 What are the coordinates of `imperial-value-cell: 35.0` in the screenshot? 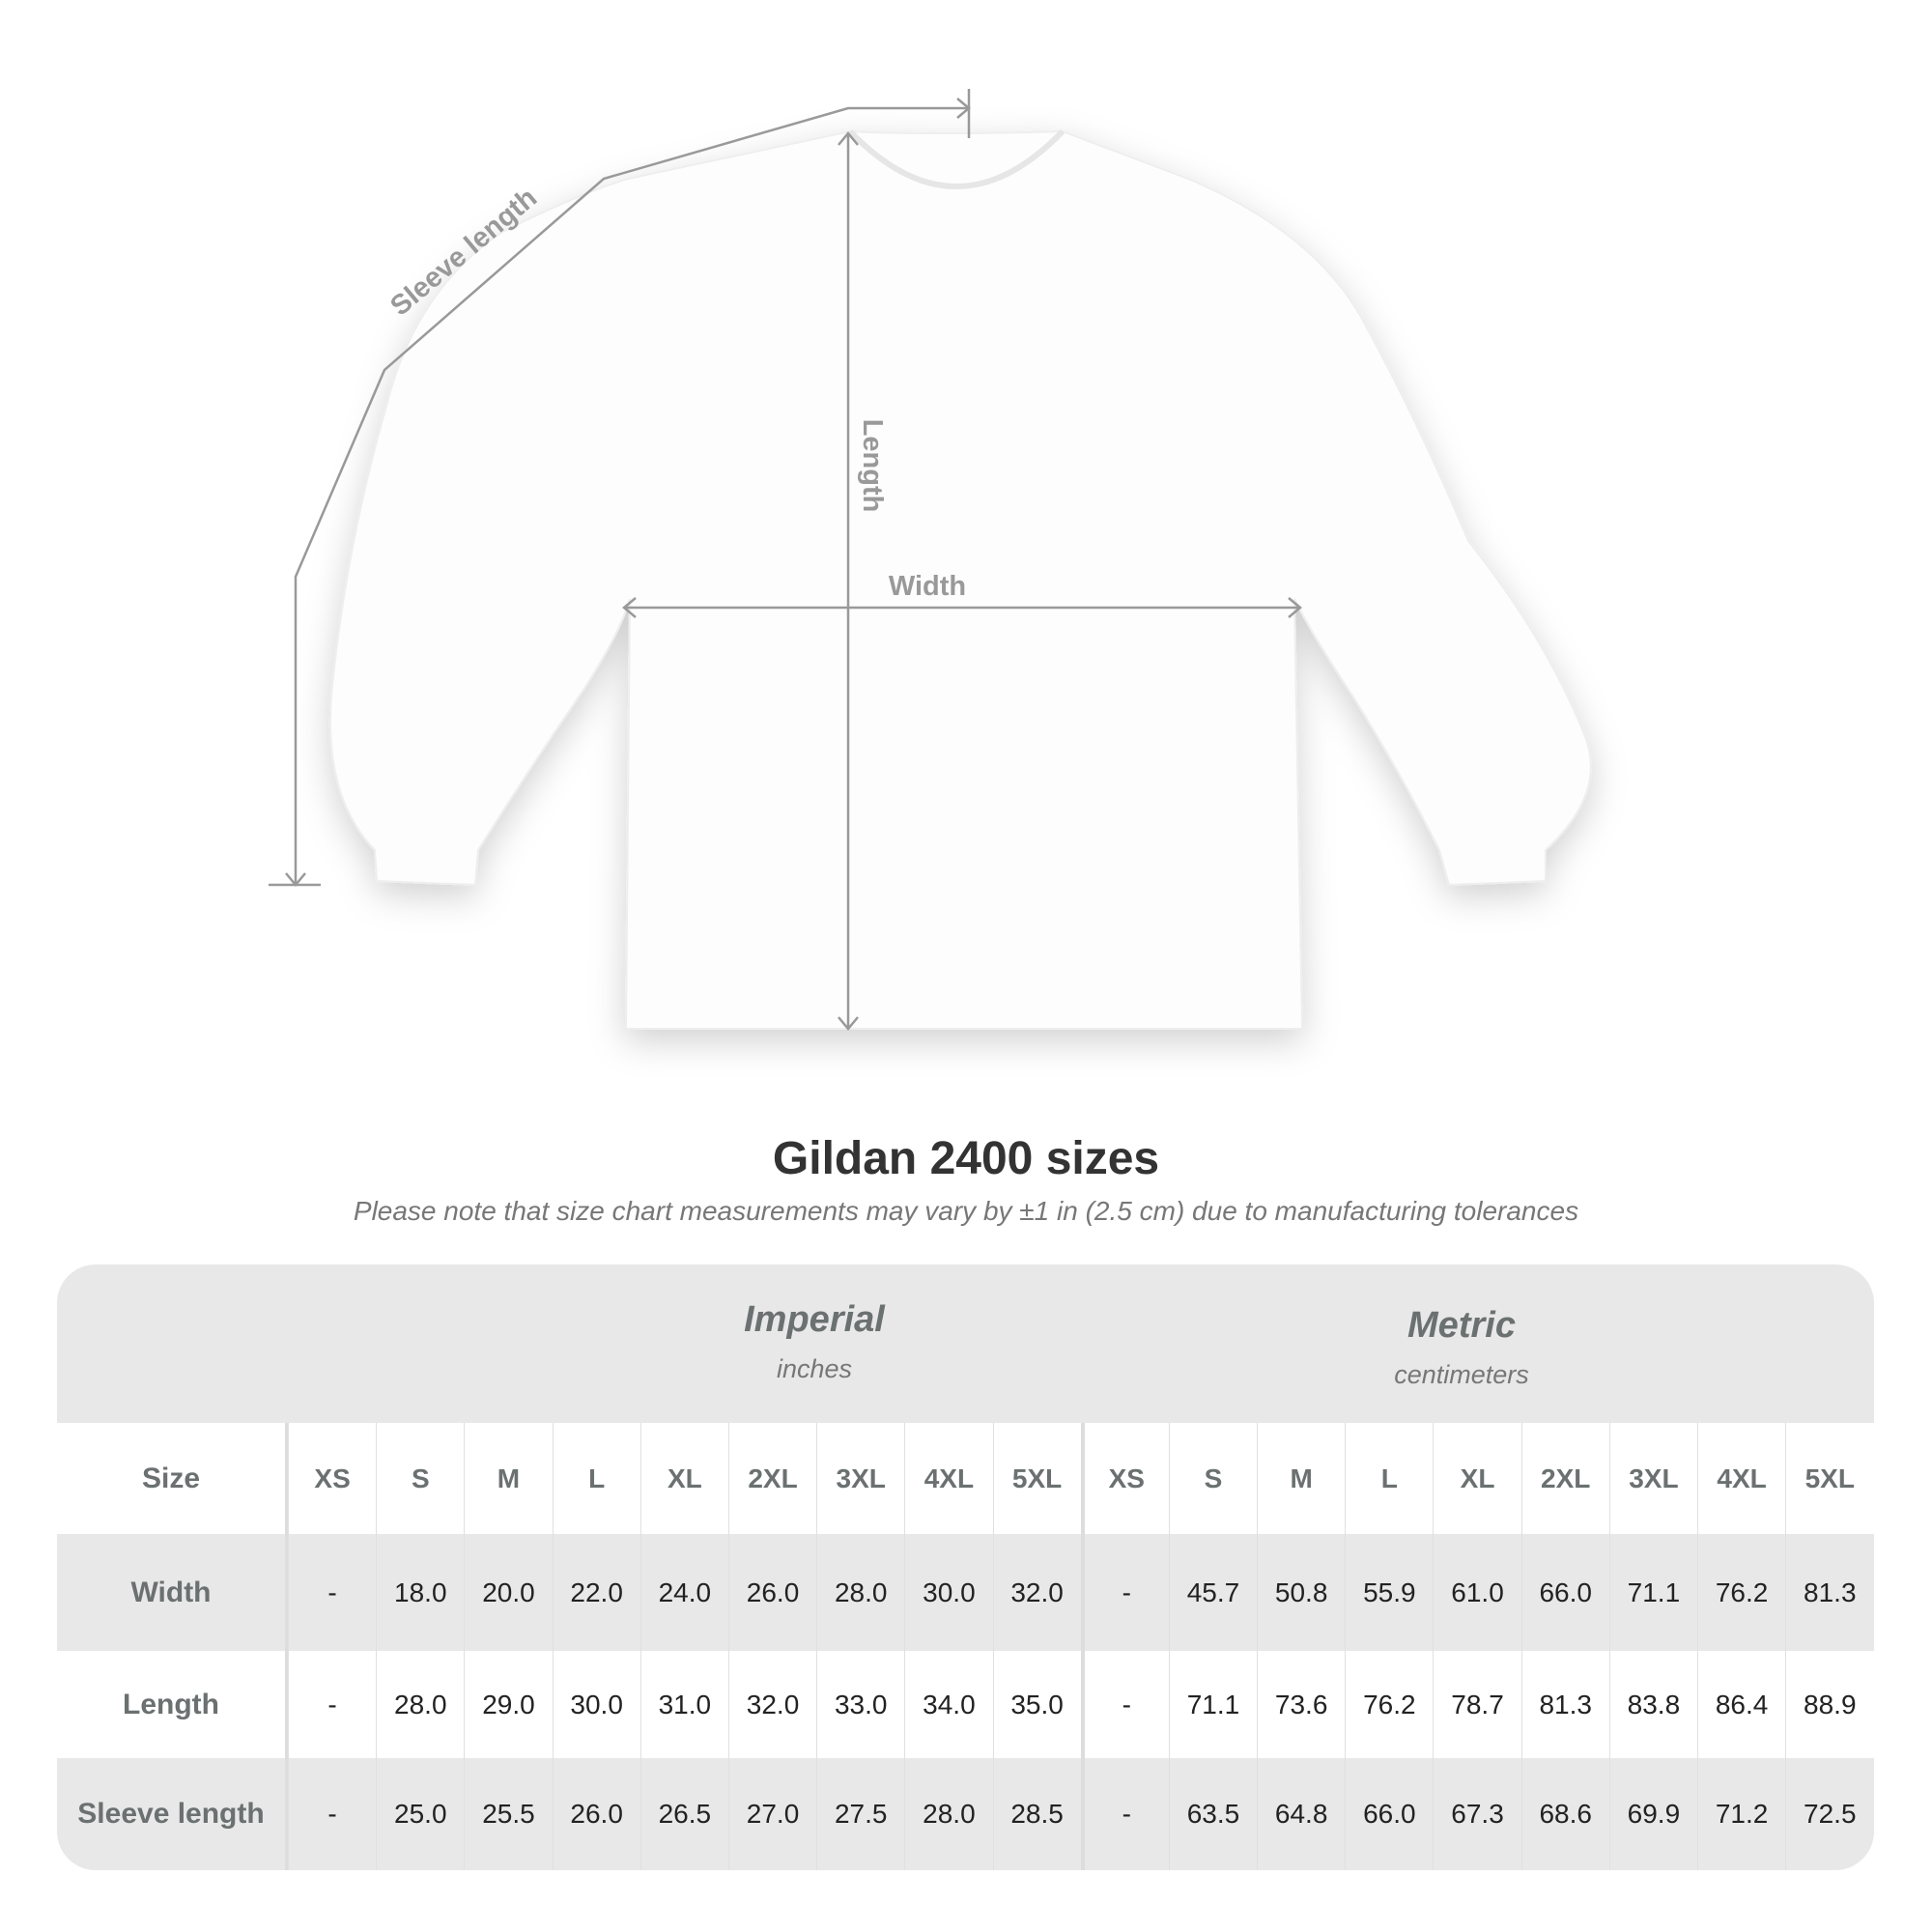 It's located at (1036, 1704).